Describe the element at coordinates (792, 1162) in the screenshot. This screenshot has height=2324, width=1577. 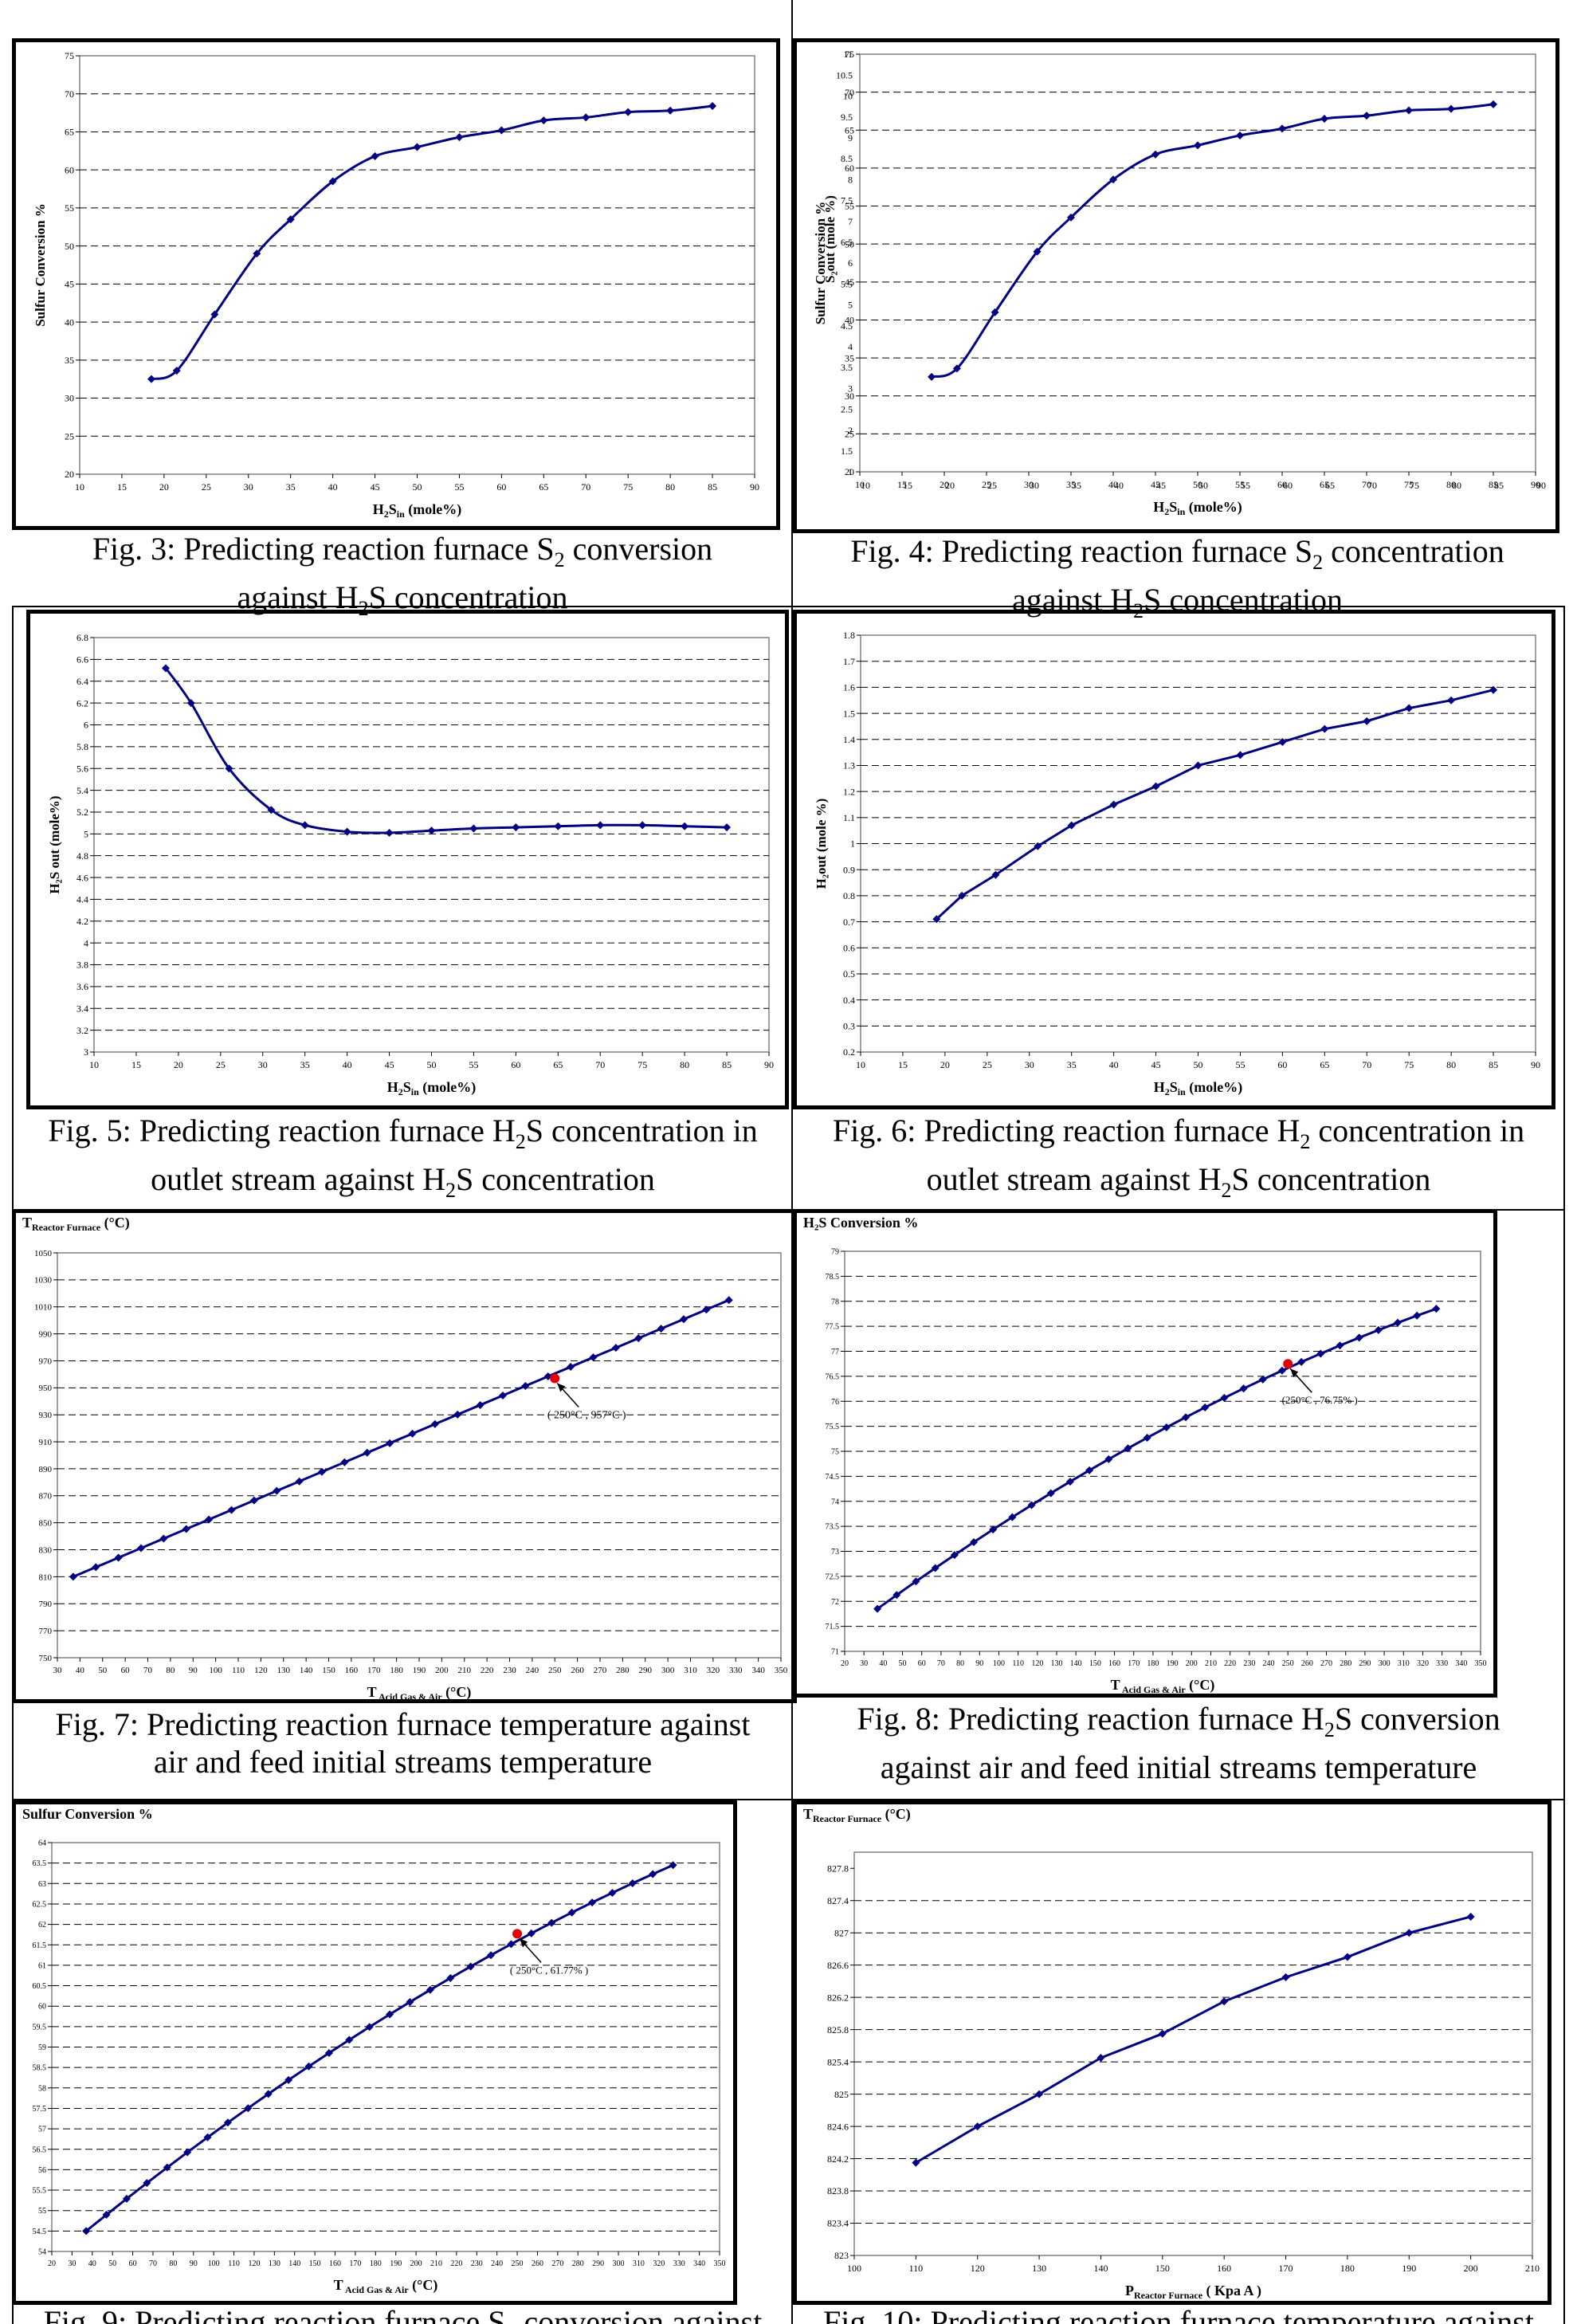
I see `table-divider-vertical` at that location.